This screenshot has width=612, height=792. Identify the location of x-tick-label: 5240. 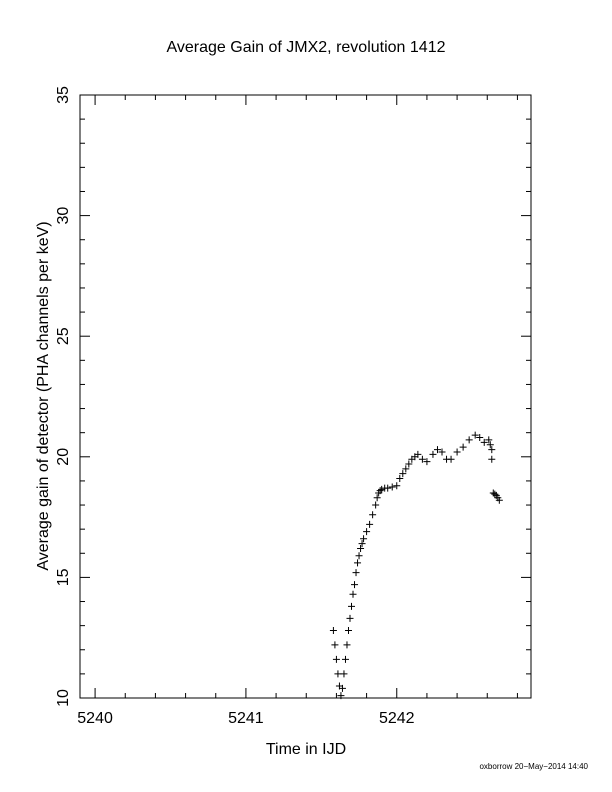
(95, 718).